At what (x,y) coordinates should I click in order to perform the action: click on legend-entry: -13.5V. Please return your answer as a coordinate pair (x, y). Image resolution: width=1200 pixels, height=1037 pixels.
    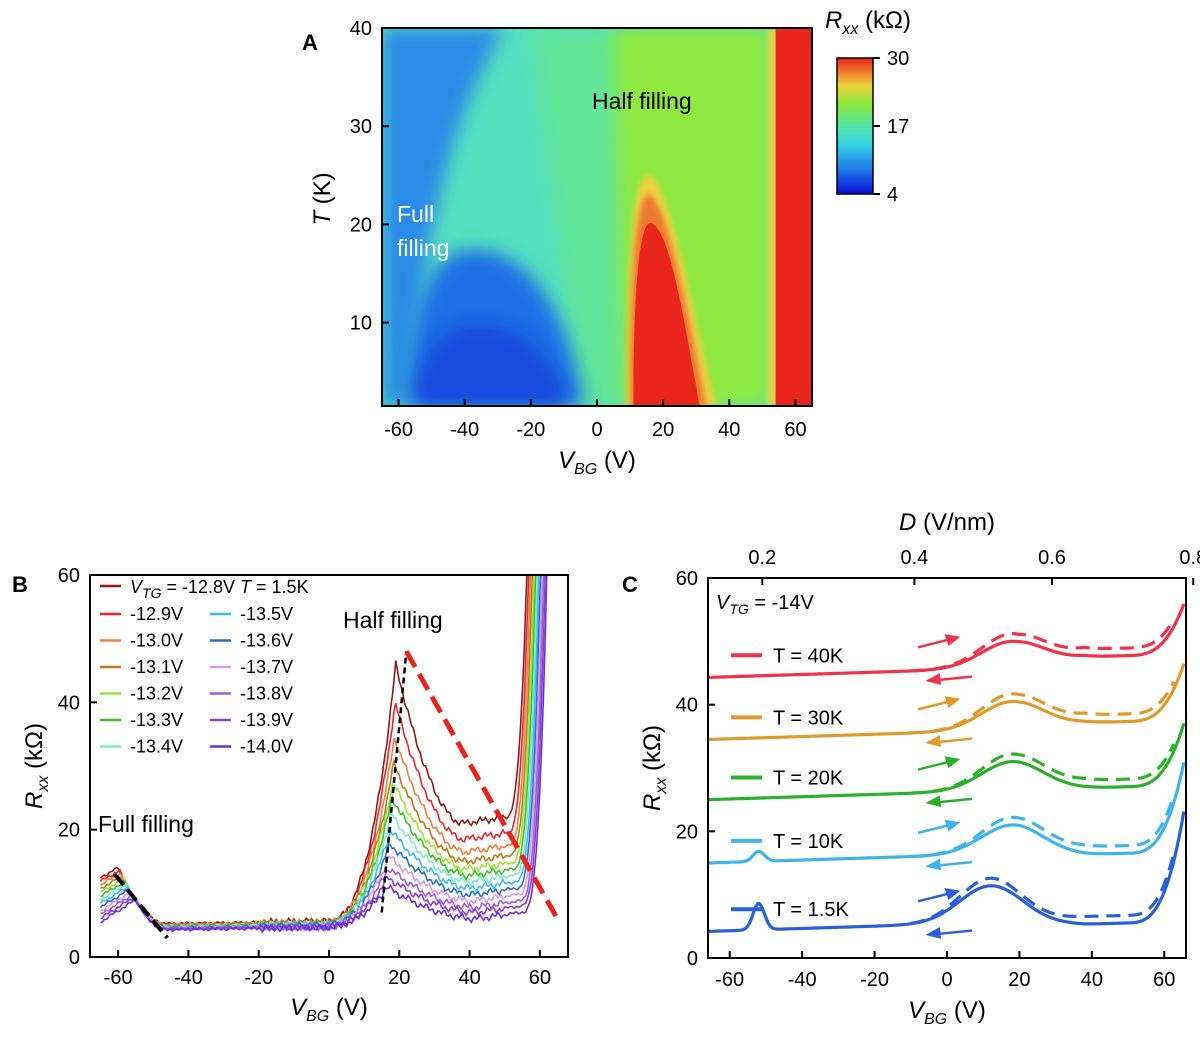
    Looking at the image, I should click on (266, 614).